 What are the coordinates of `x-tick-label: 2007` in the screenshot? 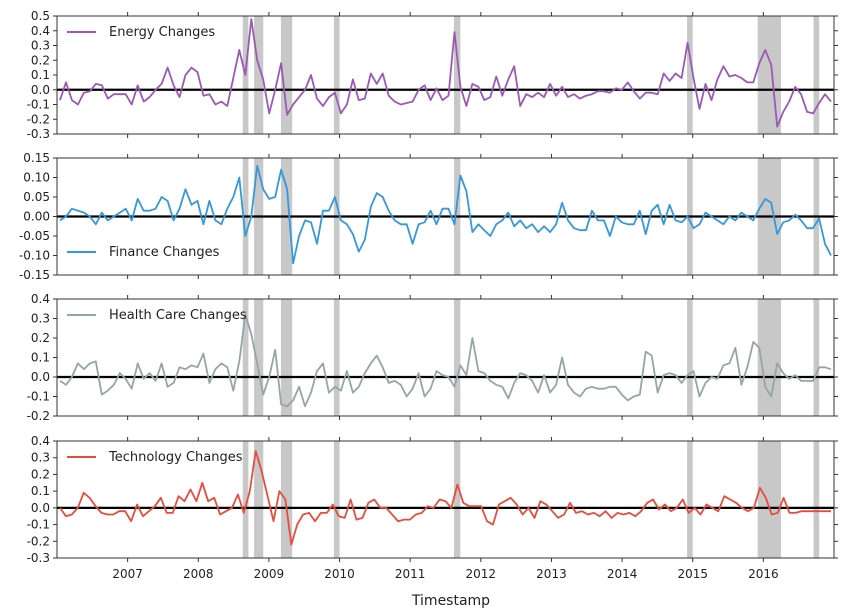 It's located at (127, 574).